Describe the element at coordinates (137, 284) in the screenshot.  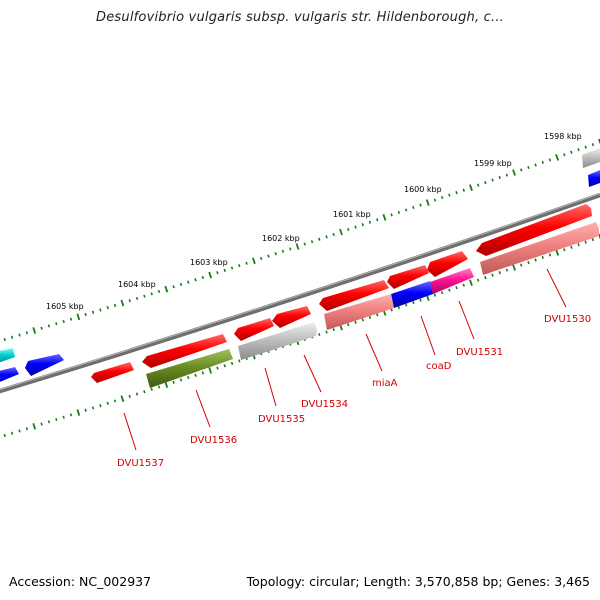
I see `scale-label-1604: 1604 kbp` at that location.